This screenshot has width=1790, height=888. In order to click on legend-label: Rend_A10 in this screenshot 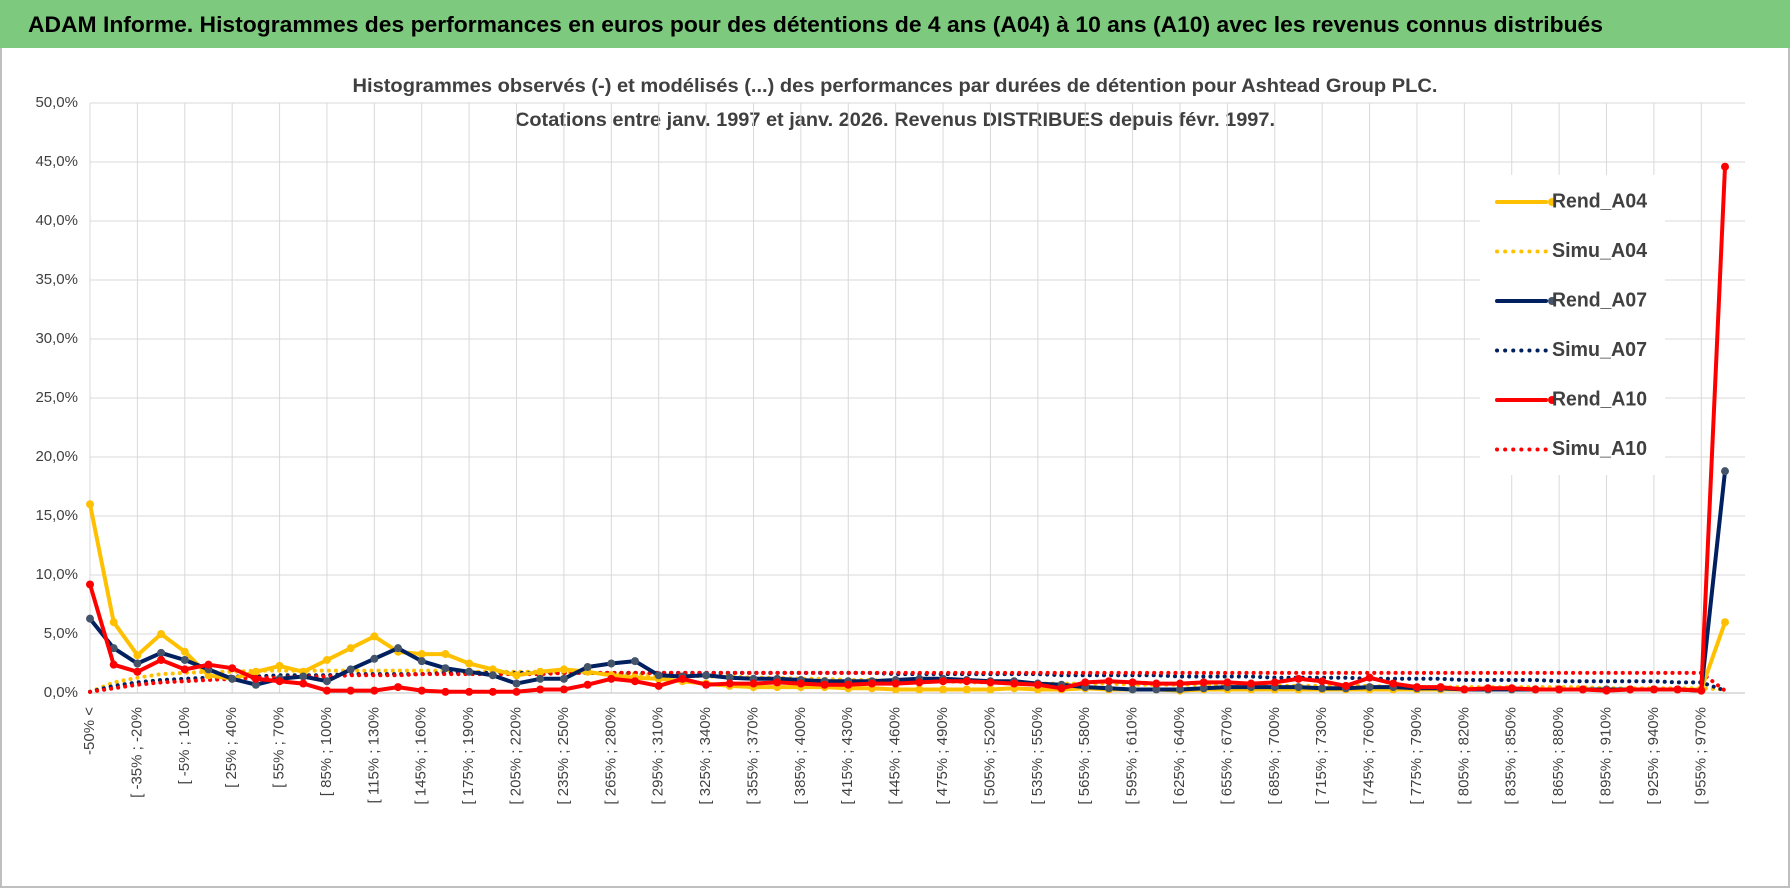, I will do `click(1599, 399)`.